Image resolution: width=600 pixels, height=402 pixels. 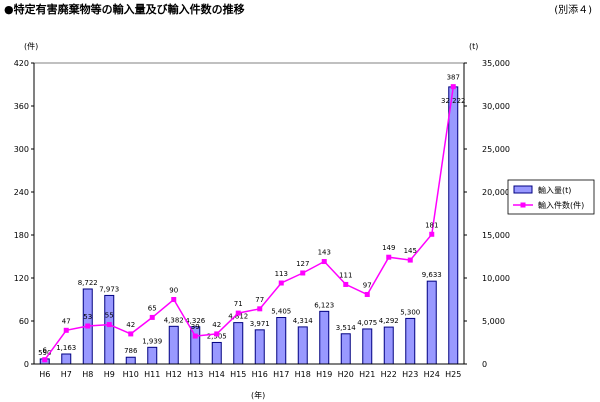 I want to click on x-tick-label: H14, so click(x=217, y=374).